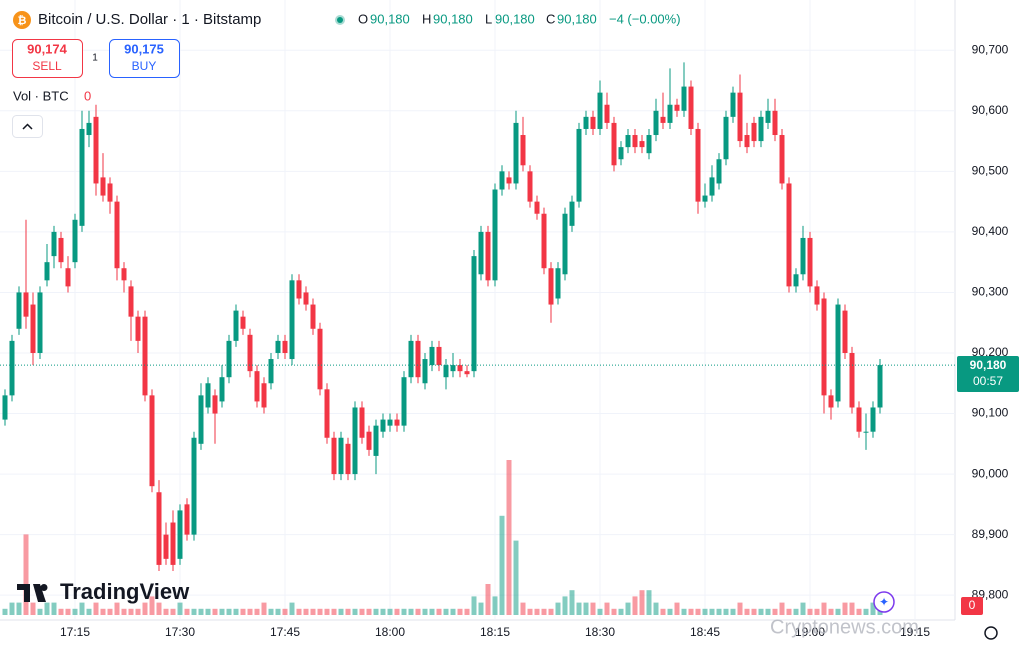  Describe the element at coordinates (988, 365) in the screenshot. I see `last-price-label: 90,180` at that location.